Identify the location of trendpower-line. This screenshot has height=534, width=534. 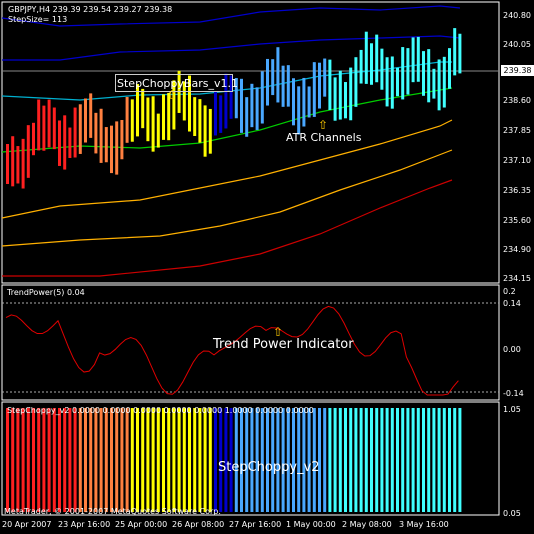
(232, 350).